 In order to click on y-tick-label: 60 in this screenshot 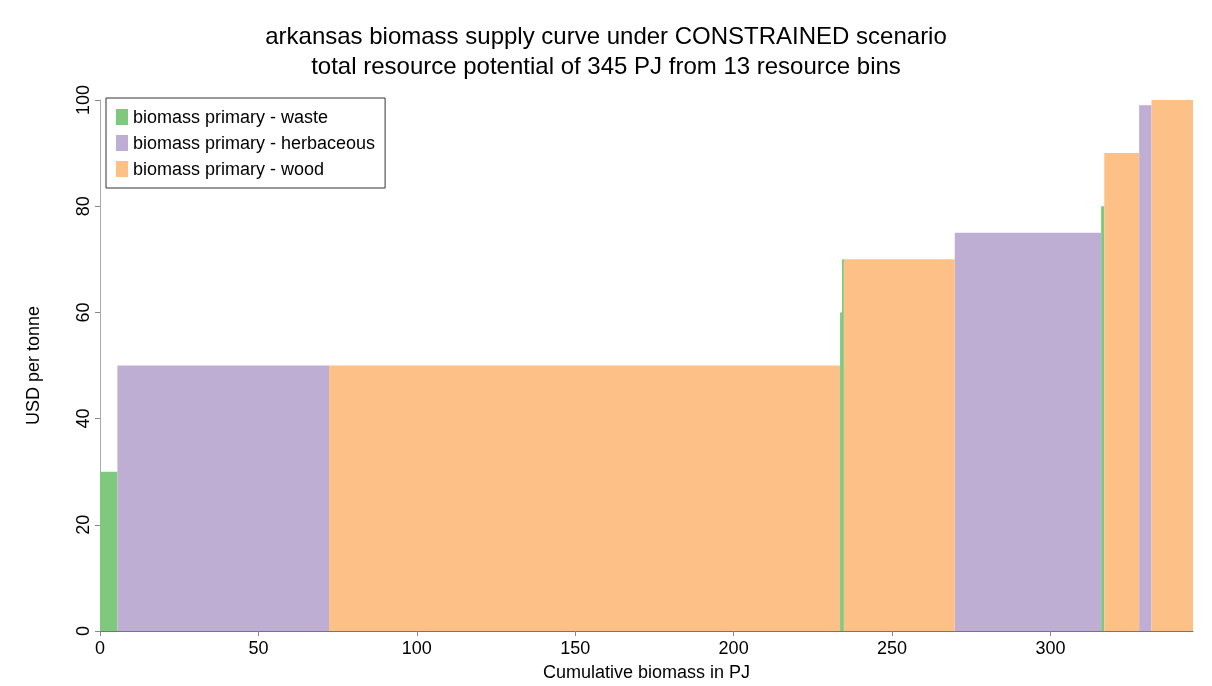, I will do `click(83, 312)`.